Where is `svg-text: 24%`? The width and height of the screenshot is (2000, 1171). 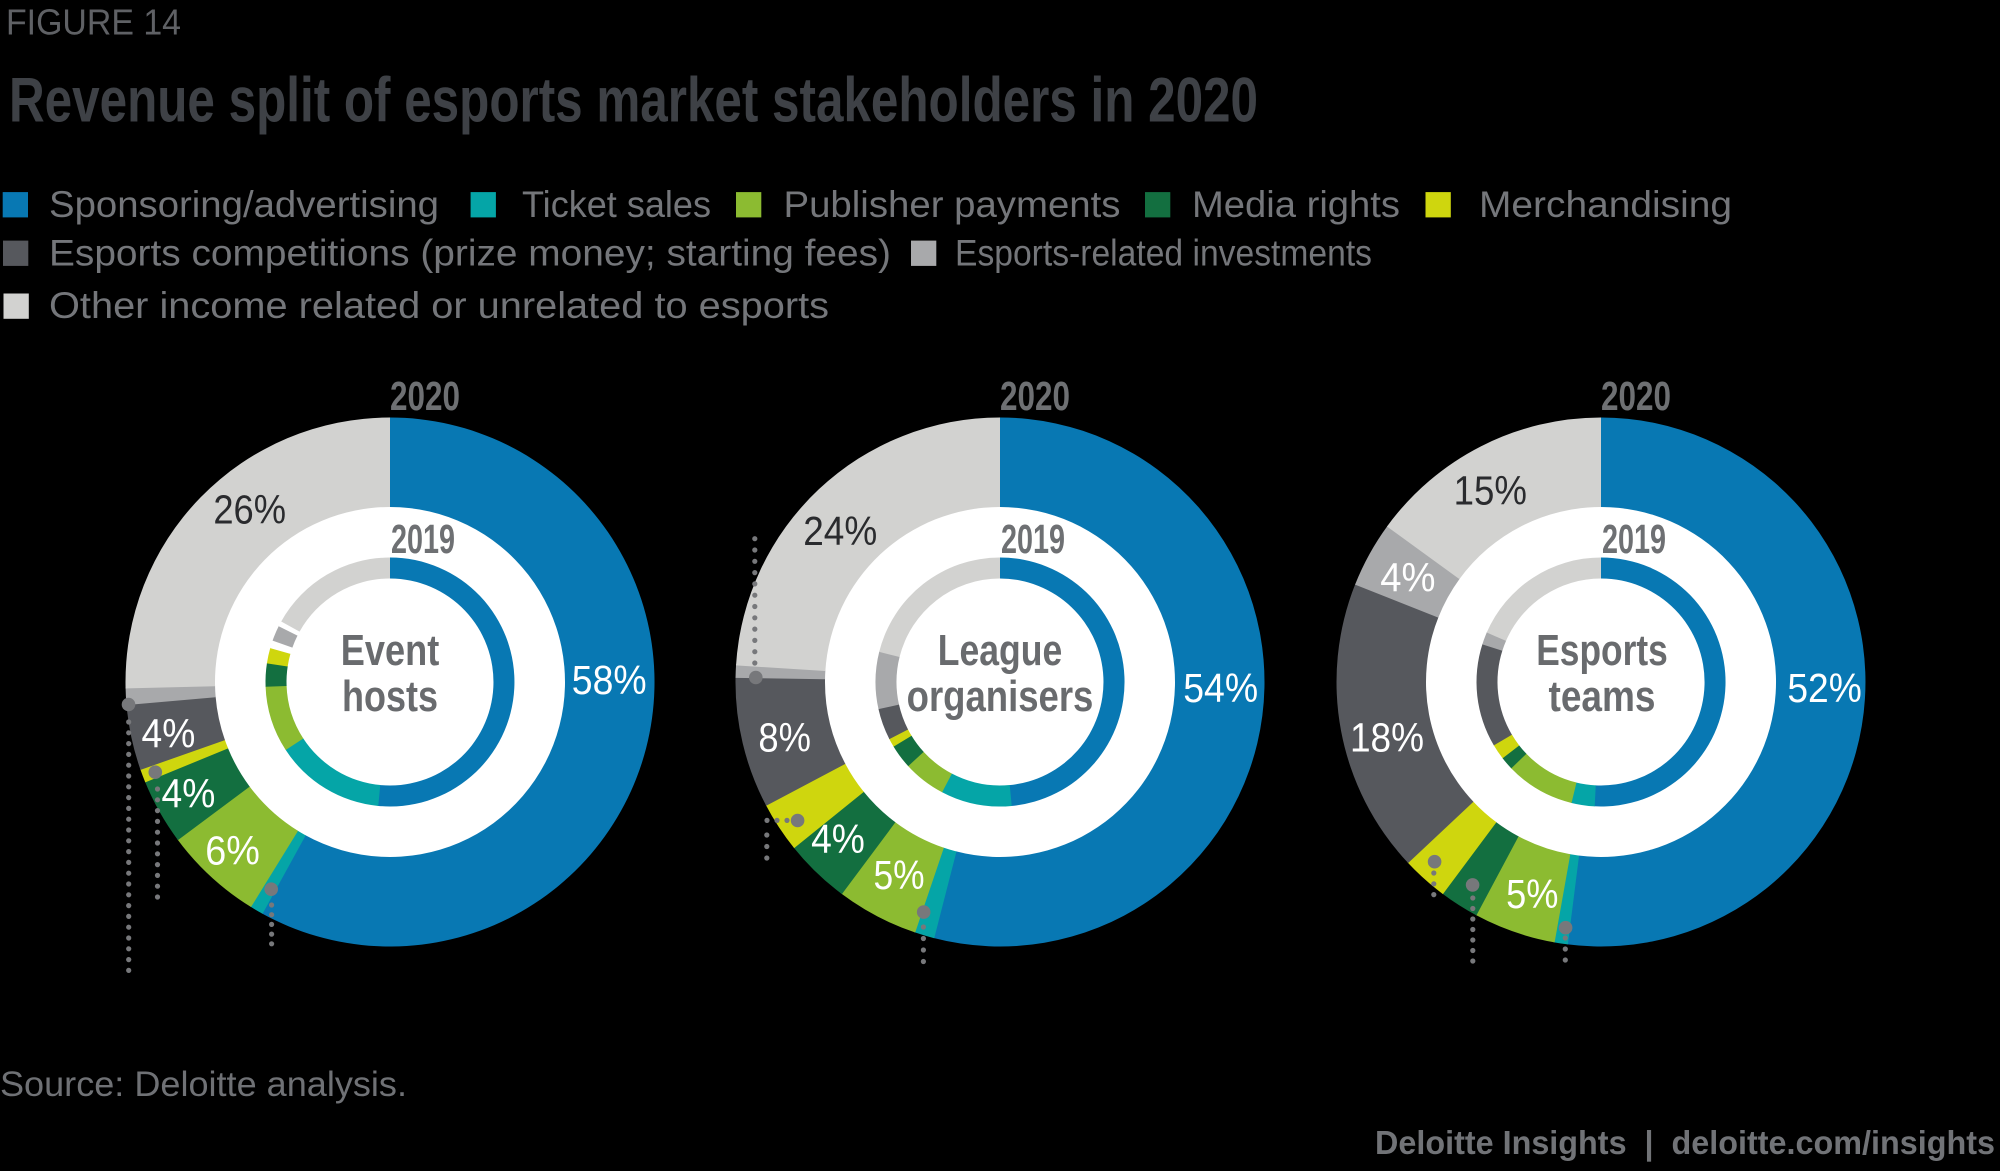 svg-text: 24% is located at coordinates (840, 531).